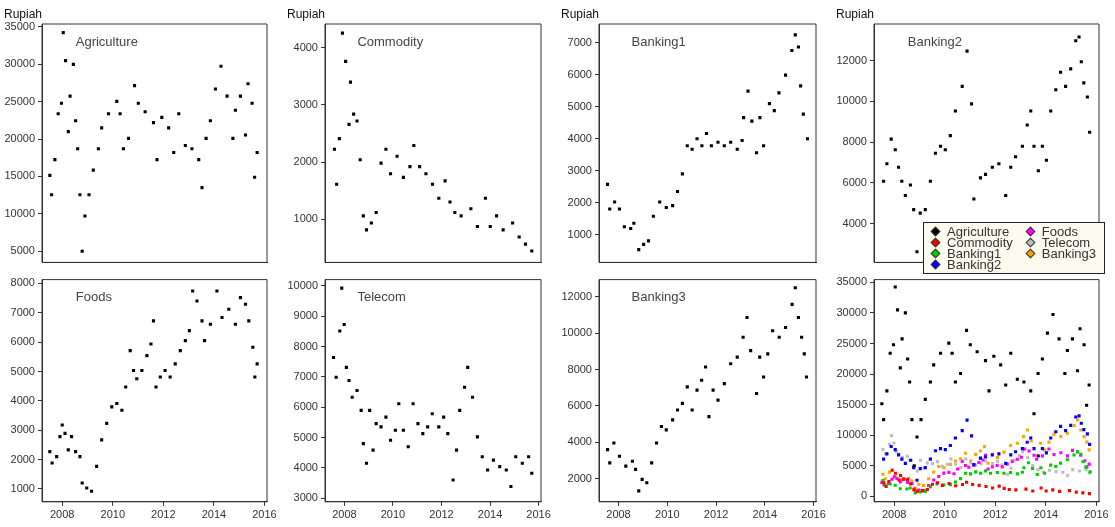  What do you see at coordinates (658, 297) in the screenshot?
I see `text: Banking3` at bounding box center [658, 297].